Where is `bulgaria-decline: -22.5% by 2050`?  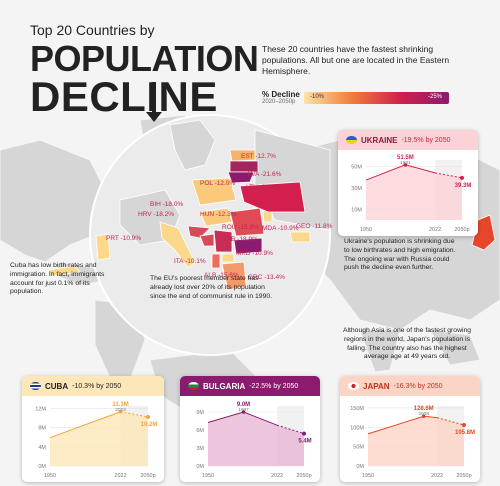
bulgaria-decline: -22.5% by 2050 is located at coordinates (274, 386).